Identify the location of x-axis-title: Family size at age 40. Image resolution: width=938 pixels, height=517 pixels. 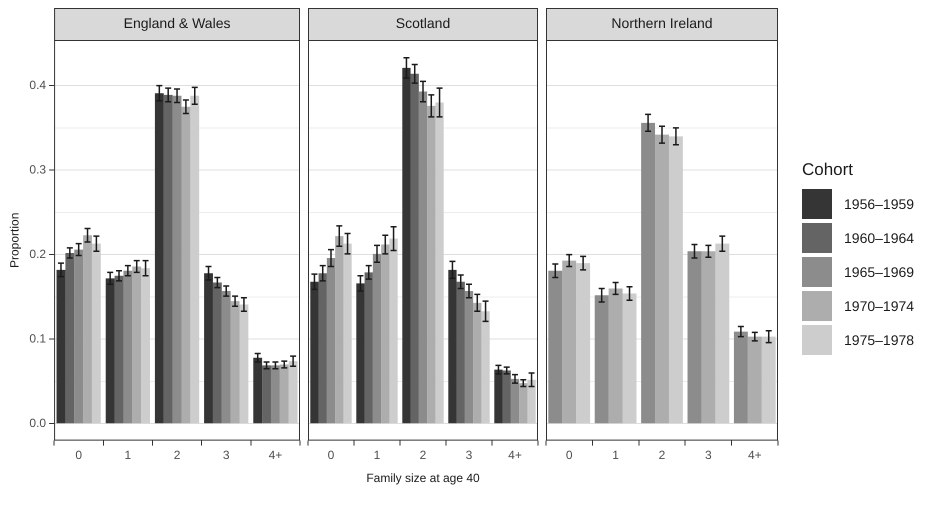
(423, 478).